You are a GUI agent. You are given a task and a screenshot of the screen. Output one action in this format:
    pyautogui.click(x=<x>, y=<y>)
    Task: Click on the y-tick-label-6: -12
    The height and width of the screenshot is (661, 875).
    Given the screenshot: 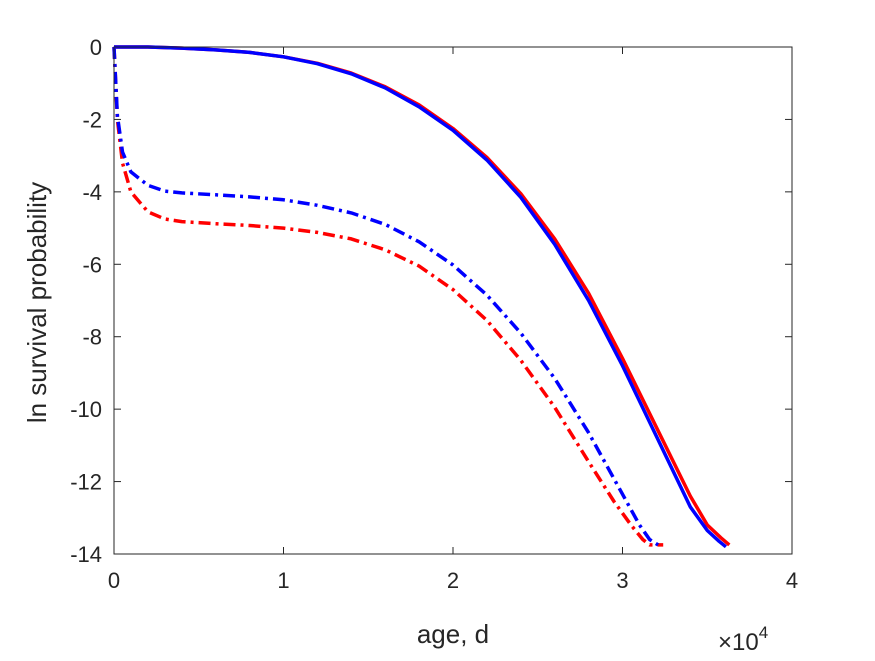 What is the action you would take?
    pyautogui.click(x=86, y=482)
    